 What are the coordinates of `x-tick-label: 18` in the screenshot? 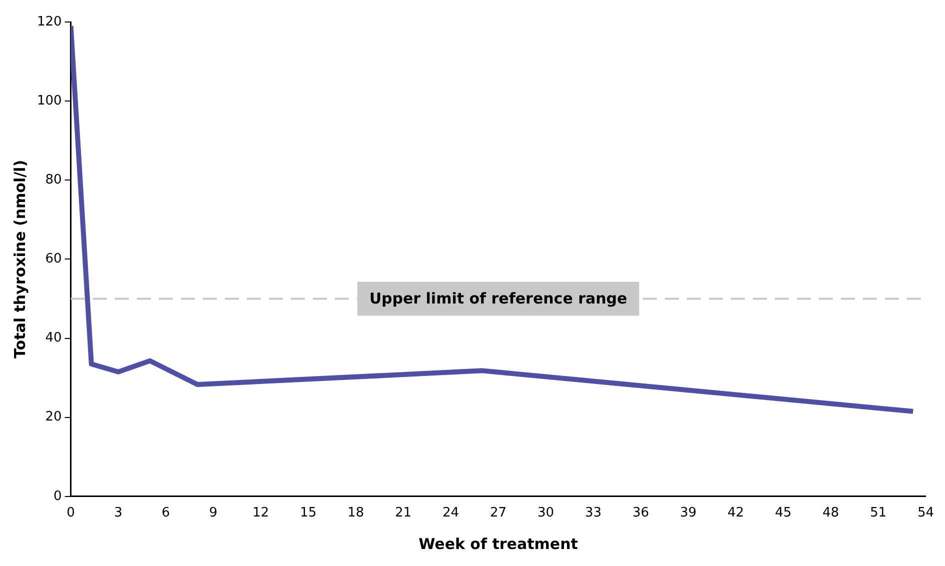 It's located at (356, 513).